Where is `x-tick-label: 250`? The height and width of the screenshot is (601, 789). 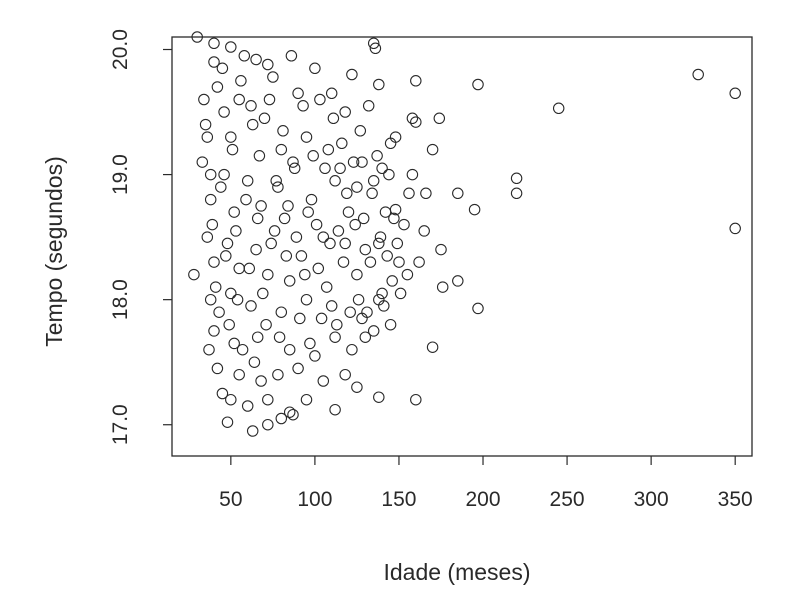 x-tick-label: 250 is located at coordinates (567, 499).